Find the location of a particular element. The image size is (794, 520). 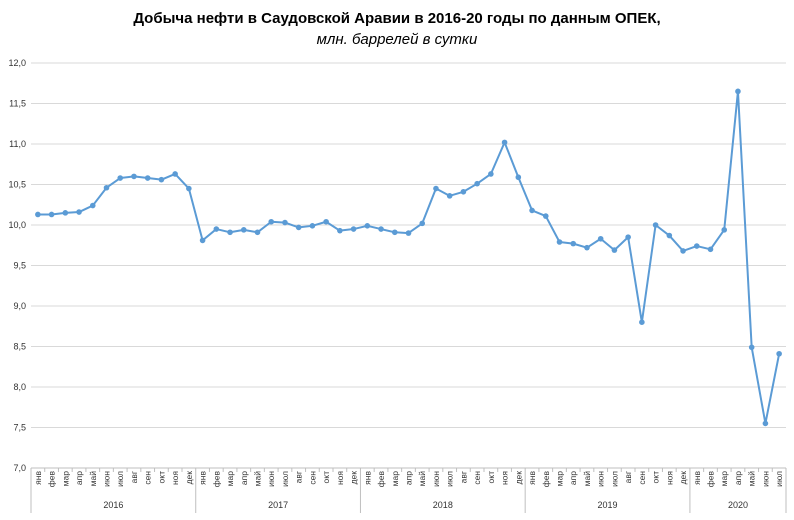

y-tick-label: 7,5 is located at coordinates (19, 428).